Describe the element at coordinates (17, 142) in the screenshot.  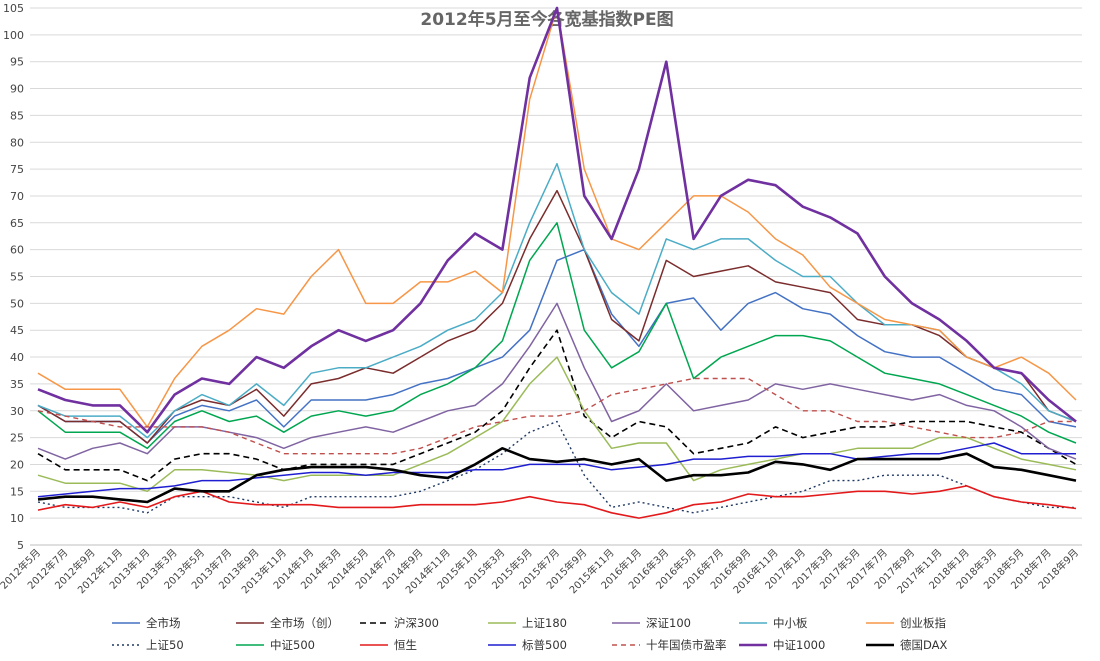
I see `y-tick-label: 80` at that location.